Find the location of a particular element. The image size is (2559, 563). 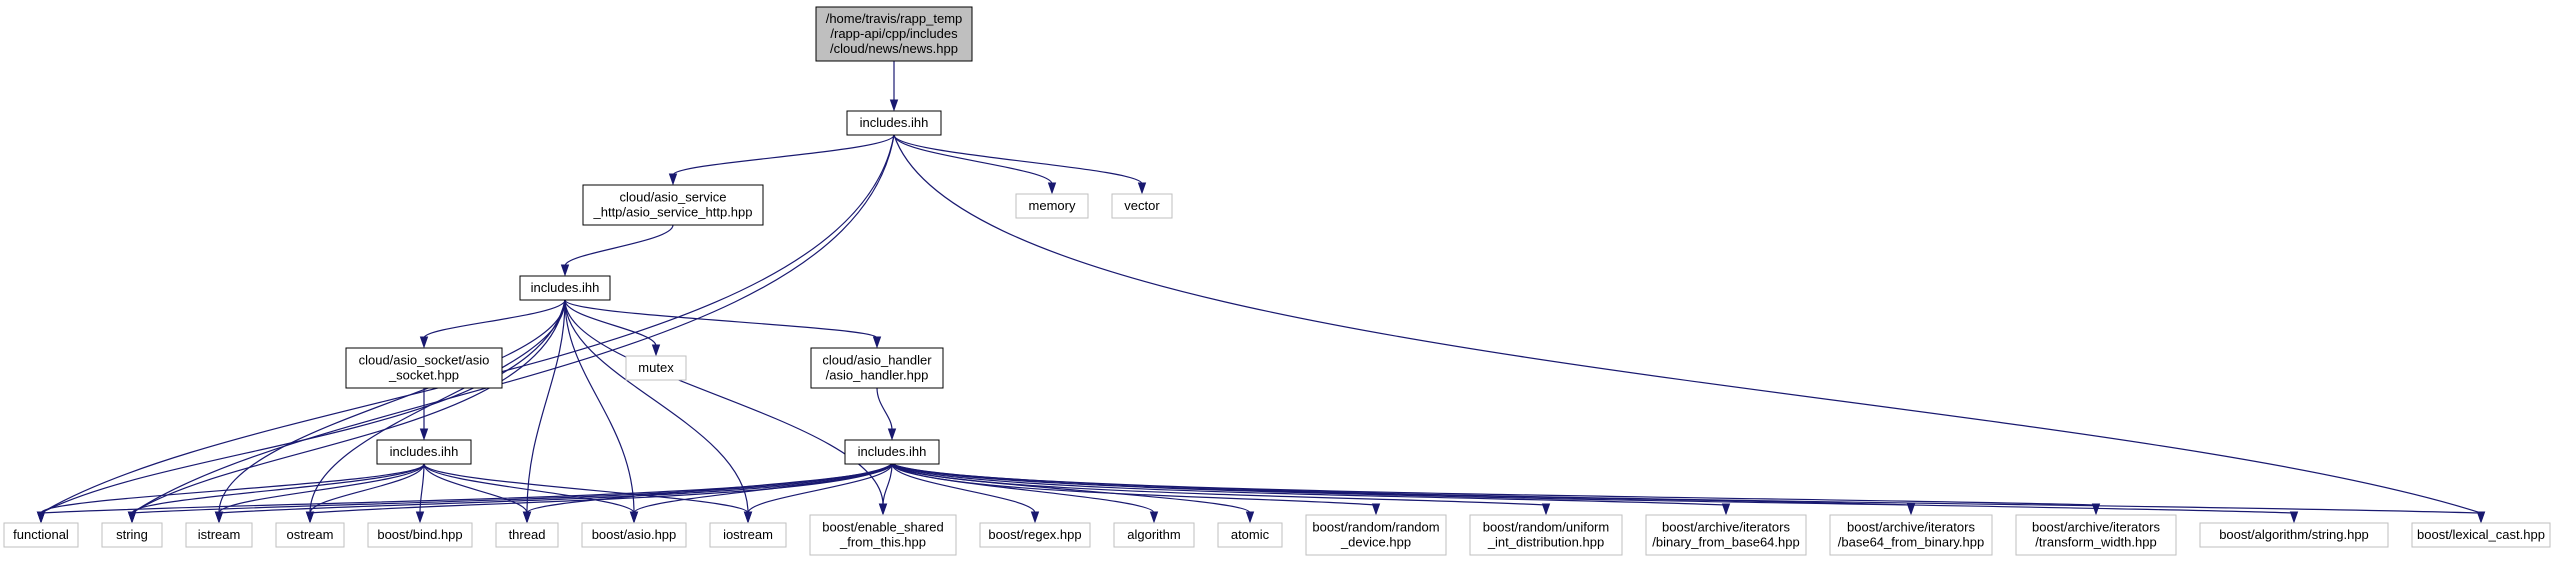

edge-inc4-to-algo_string is located at coordinates (1595, 493).